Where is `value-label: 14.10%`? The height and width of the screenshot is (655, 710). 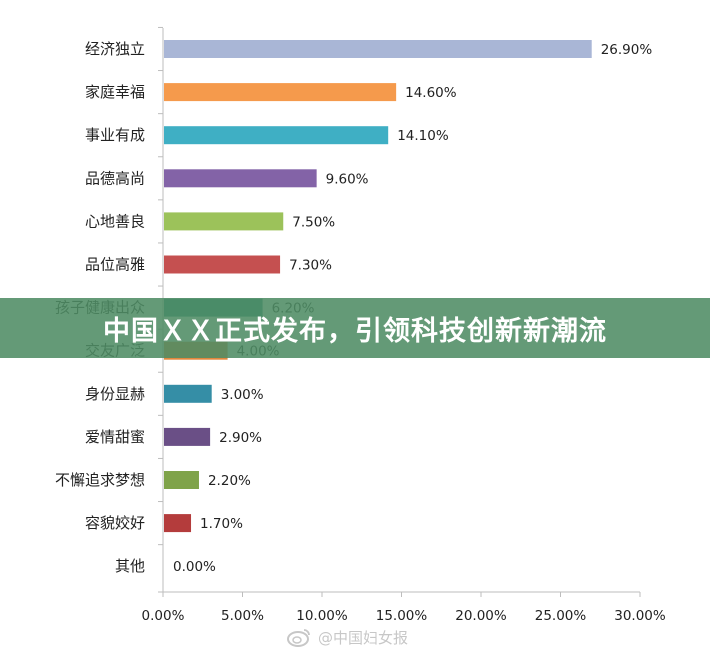 value-label: 14.10% is located at coordinates (423, 136).